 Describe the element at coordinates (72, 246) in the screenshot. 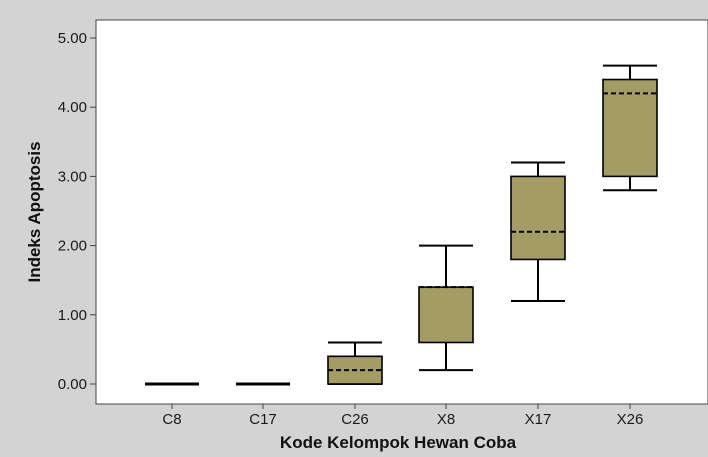

I see `y-tick-label: 2.00` at that location.